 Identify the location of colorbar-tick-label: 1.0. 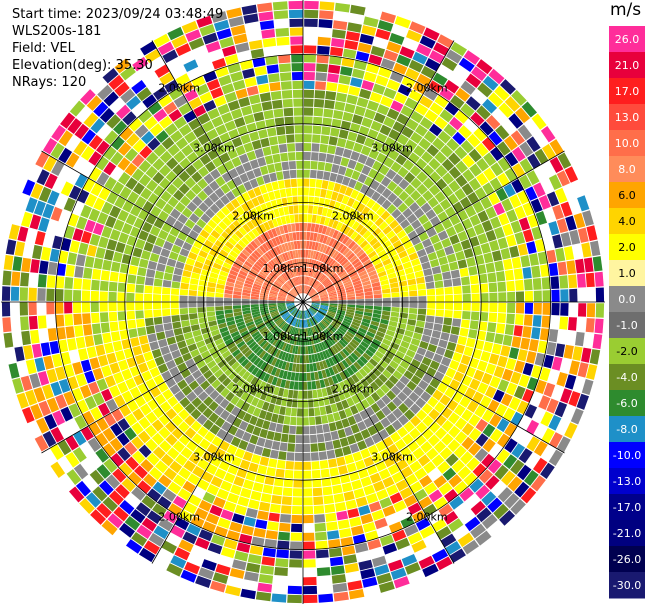
(627, 273).